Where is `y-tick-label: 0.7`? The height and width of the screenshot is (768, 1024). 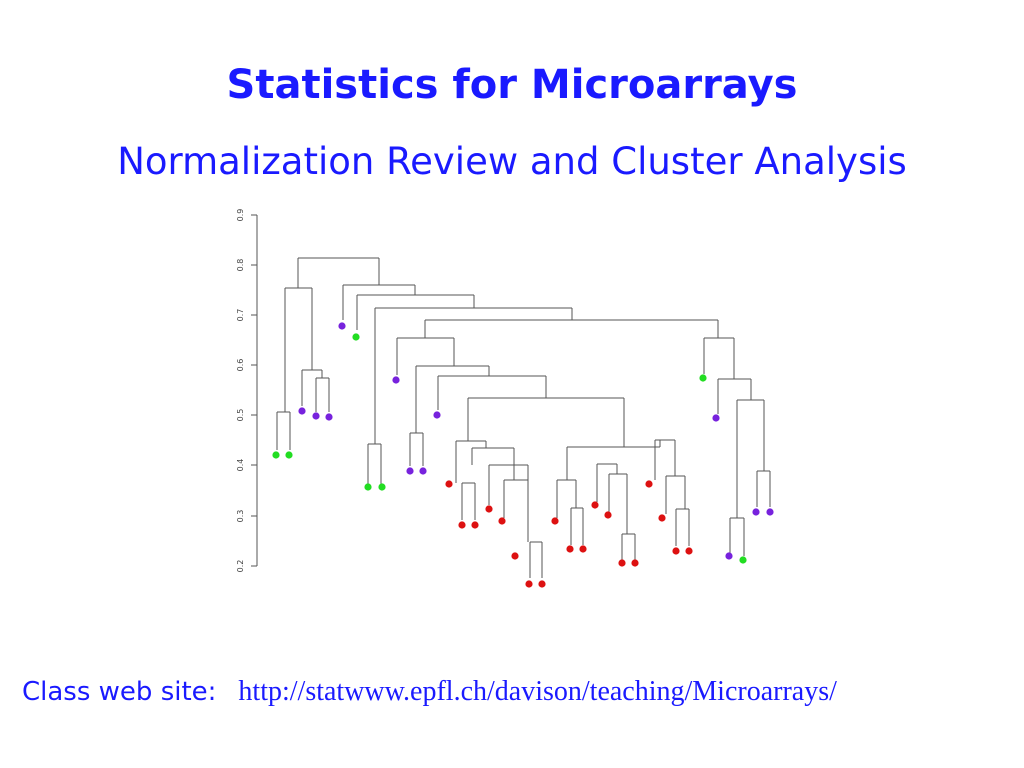 y-tick-label: 0.7 is located at coordinates (240, 315).